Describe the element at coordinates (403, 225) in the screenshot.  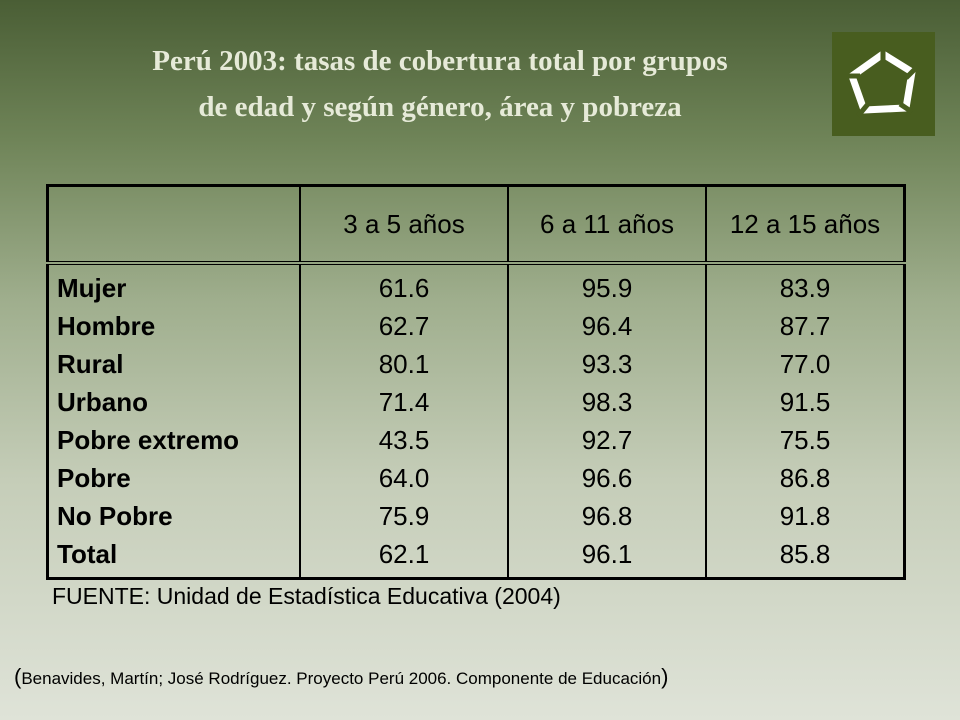
I see `header-cell-3-5: 3 a 5 años` at that location.